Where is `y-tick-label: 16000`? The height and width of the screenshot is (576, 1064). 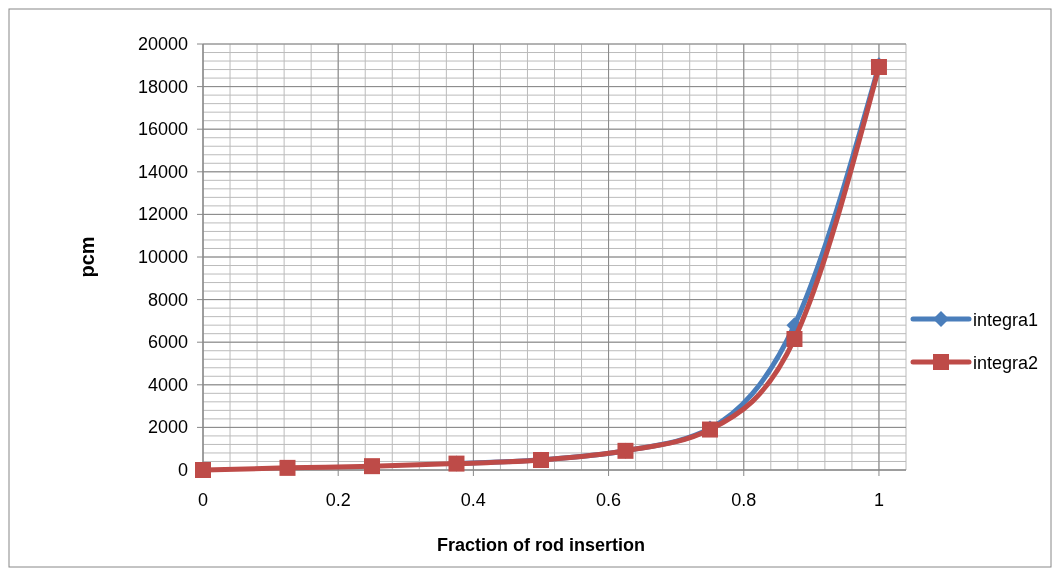 y-tick-label: 16000 is located at coordinates (162, 129).